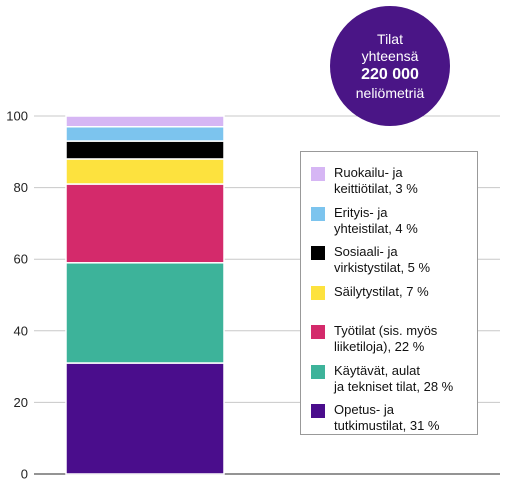 This screenshot has height=501, width=510. Describe the element at coordinates (361, 212) in the screenshot. I see `legend-label-line: Erityis- ja` at that location.